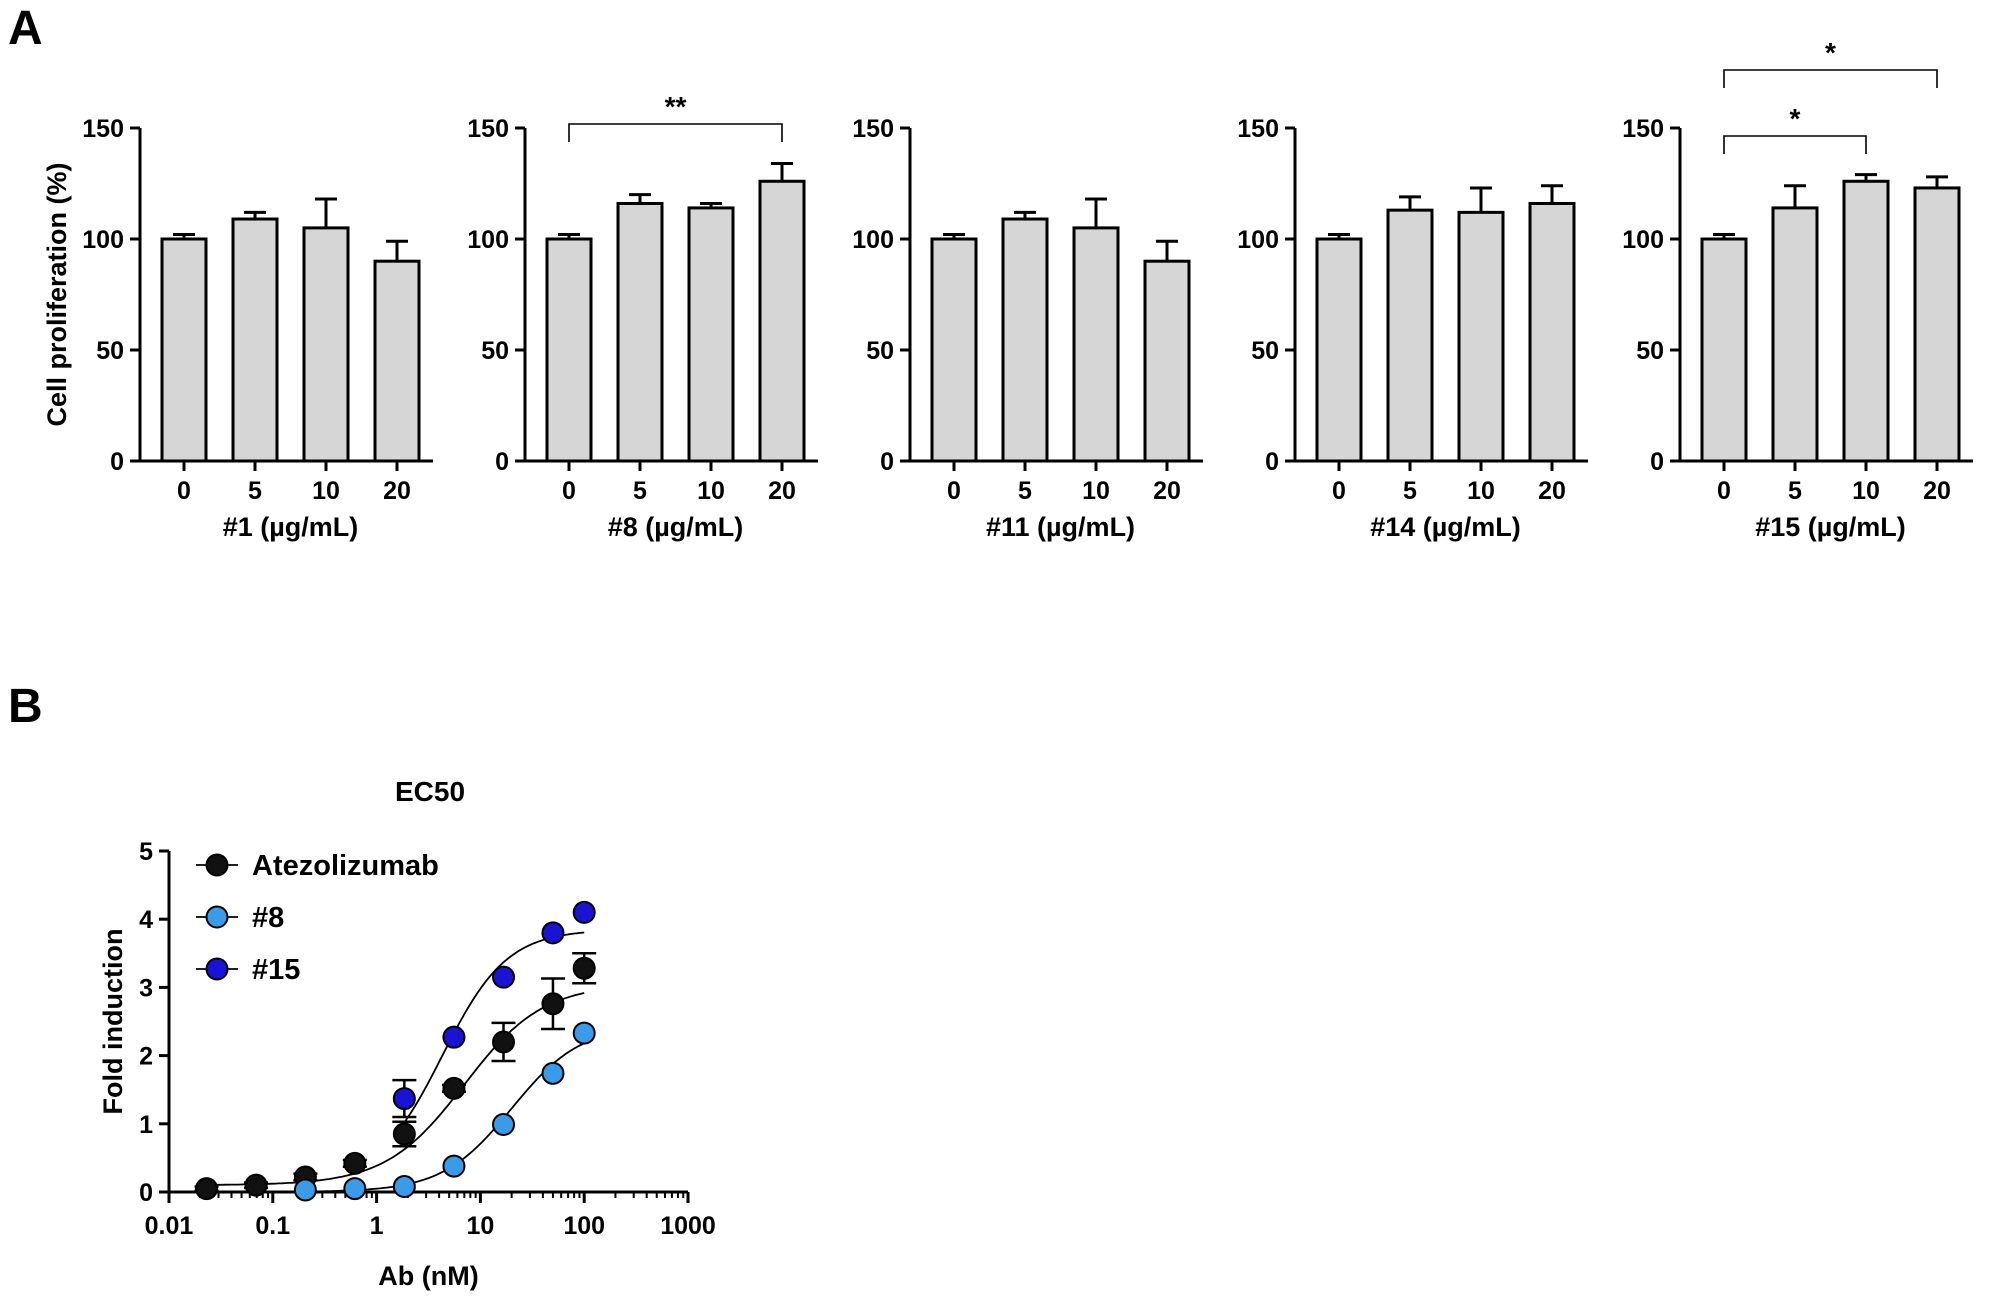  What do you see at coordinates (146, 852) in the screenshot?
I see `y-tick-label: 5` at bounding box center [146, 852].